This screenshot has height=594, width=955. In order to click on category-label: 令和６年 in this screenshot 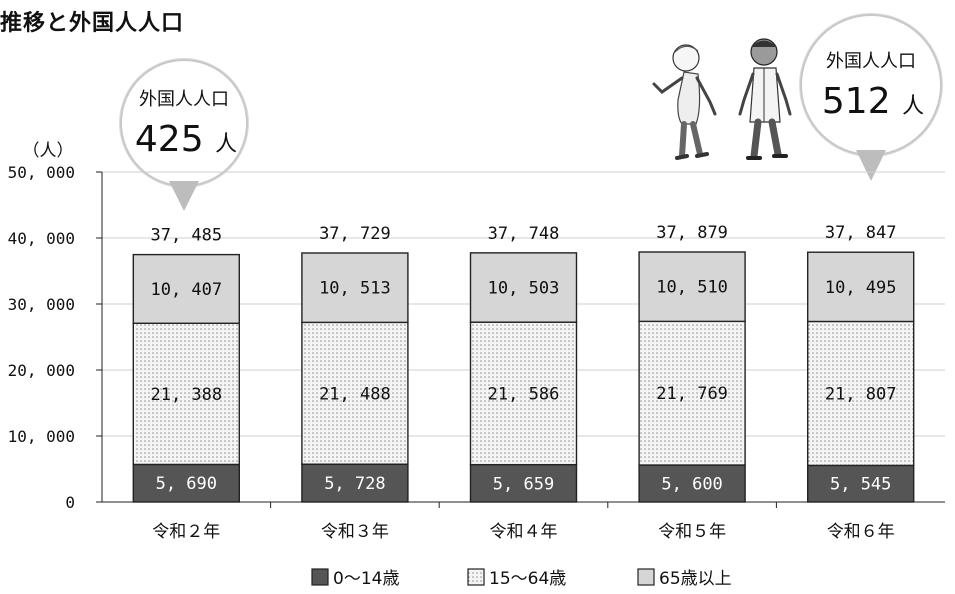, I will do `click(861, 532)`.